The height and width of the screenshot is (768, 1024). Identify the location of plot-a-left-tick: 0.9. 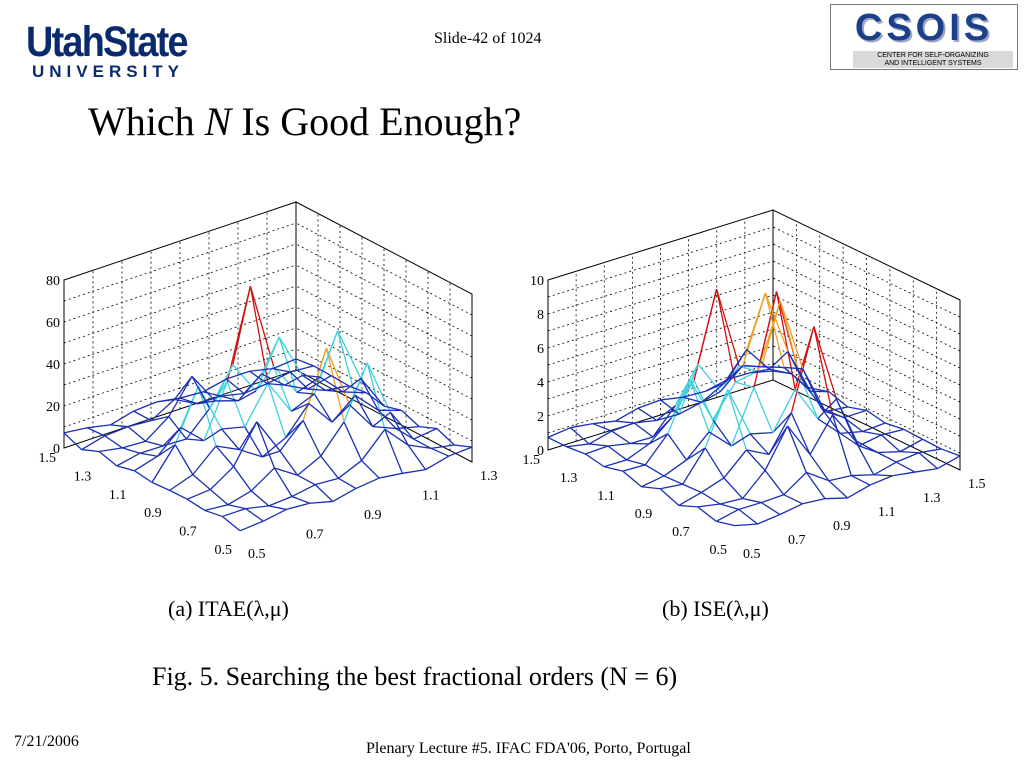
(153, 513).